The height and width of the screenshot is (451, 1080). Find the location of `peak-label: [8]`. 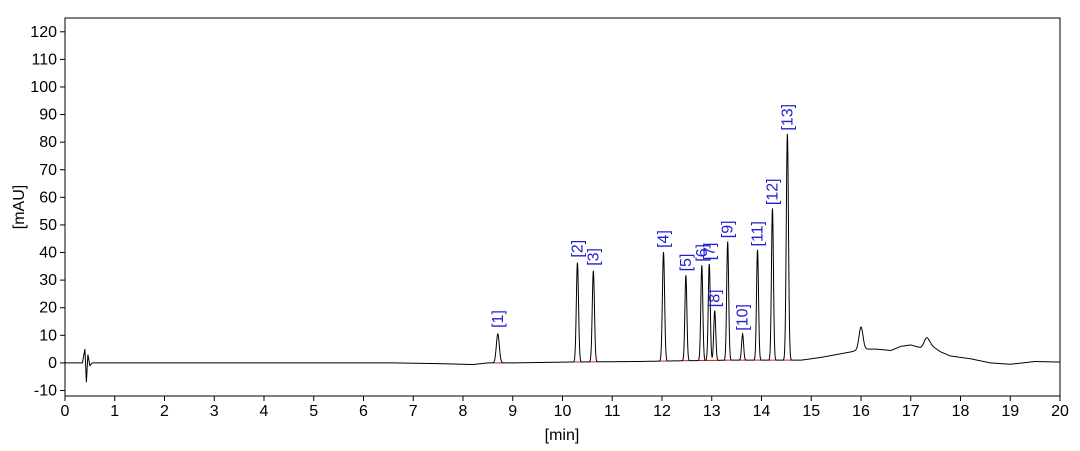

peak-label: [8] is located at coordinates (715, 298).